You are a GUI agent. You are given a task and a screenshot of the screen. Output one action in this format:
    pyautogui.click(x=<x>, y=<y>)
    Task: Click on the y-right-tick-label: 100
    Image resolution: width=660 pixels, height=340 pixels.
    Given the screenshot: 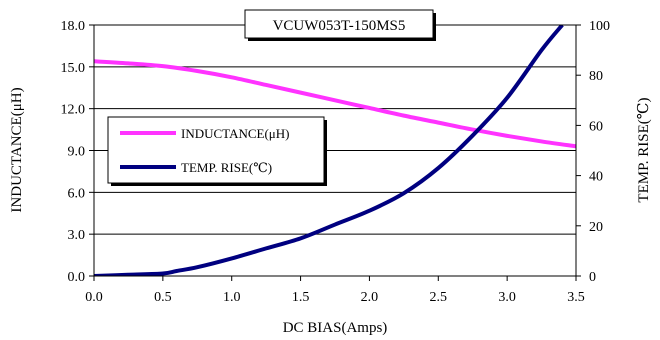 What is the action you would take?
    pyautogui.click(x=599, y=26)
    